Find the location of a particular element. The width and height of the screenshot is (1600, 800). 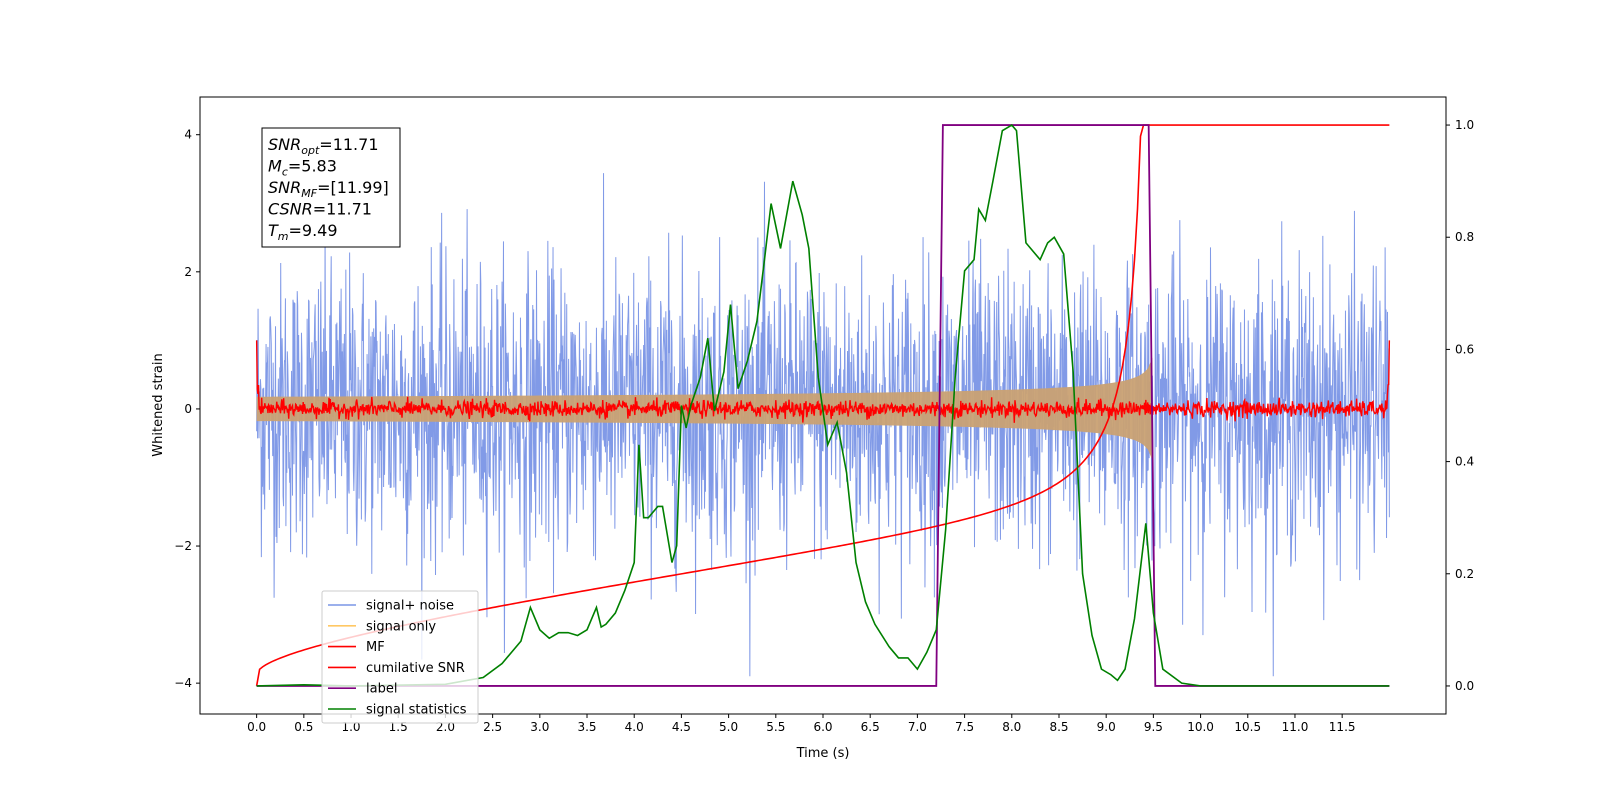

x-tick-label: 5.5 is located at coordinates (775, 727).